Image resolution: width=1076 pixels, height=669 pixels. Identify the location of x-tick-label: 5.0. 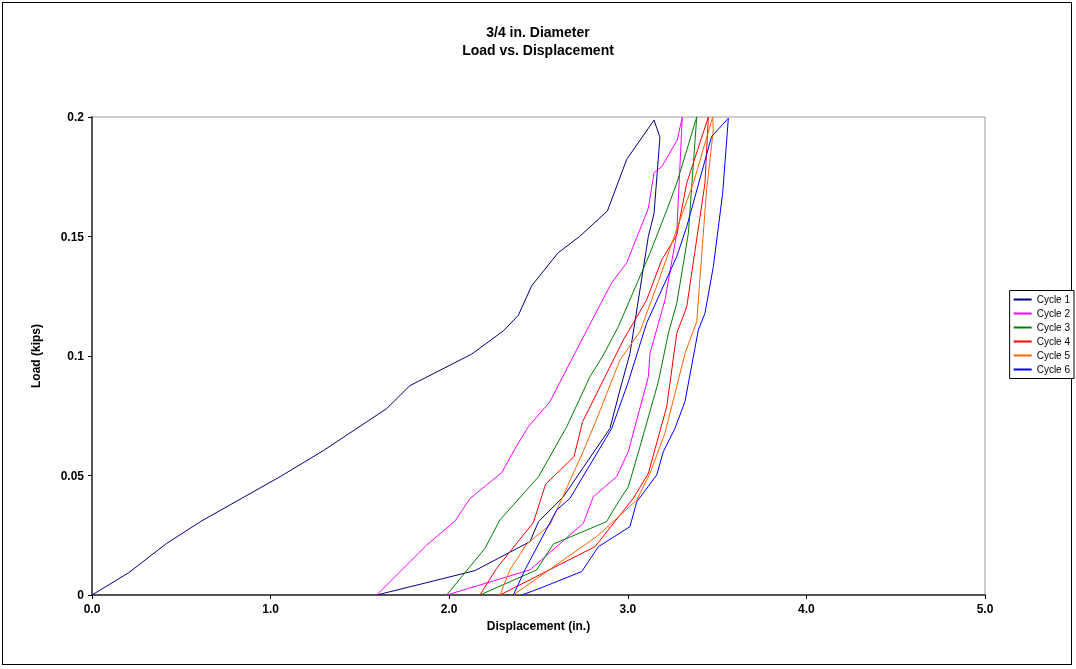
(985, 609).